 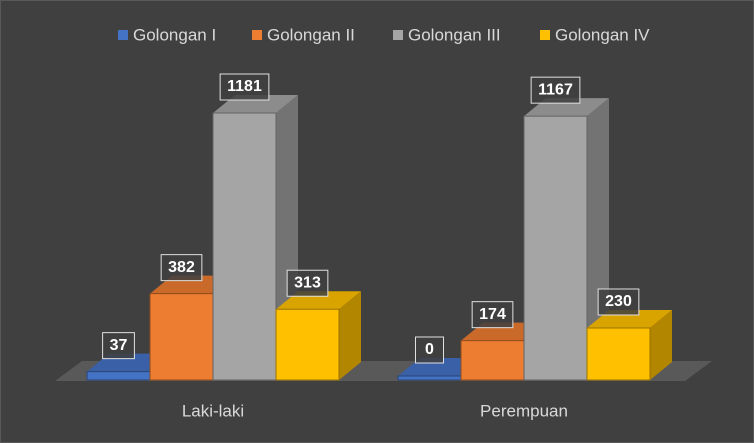 What do you see at coordinates (524, 410) in the screenshot?
I see `x-tick-label: Perempuan` at bounding box center [524, 410].